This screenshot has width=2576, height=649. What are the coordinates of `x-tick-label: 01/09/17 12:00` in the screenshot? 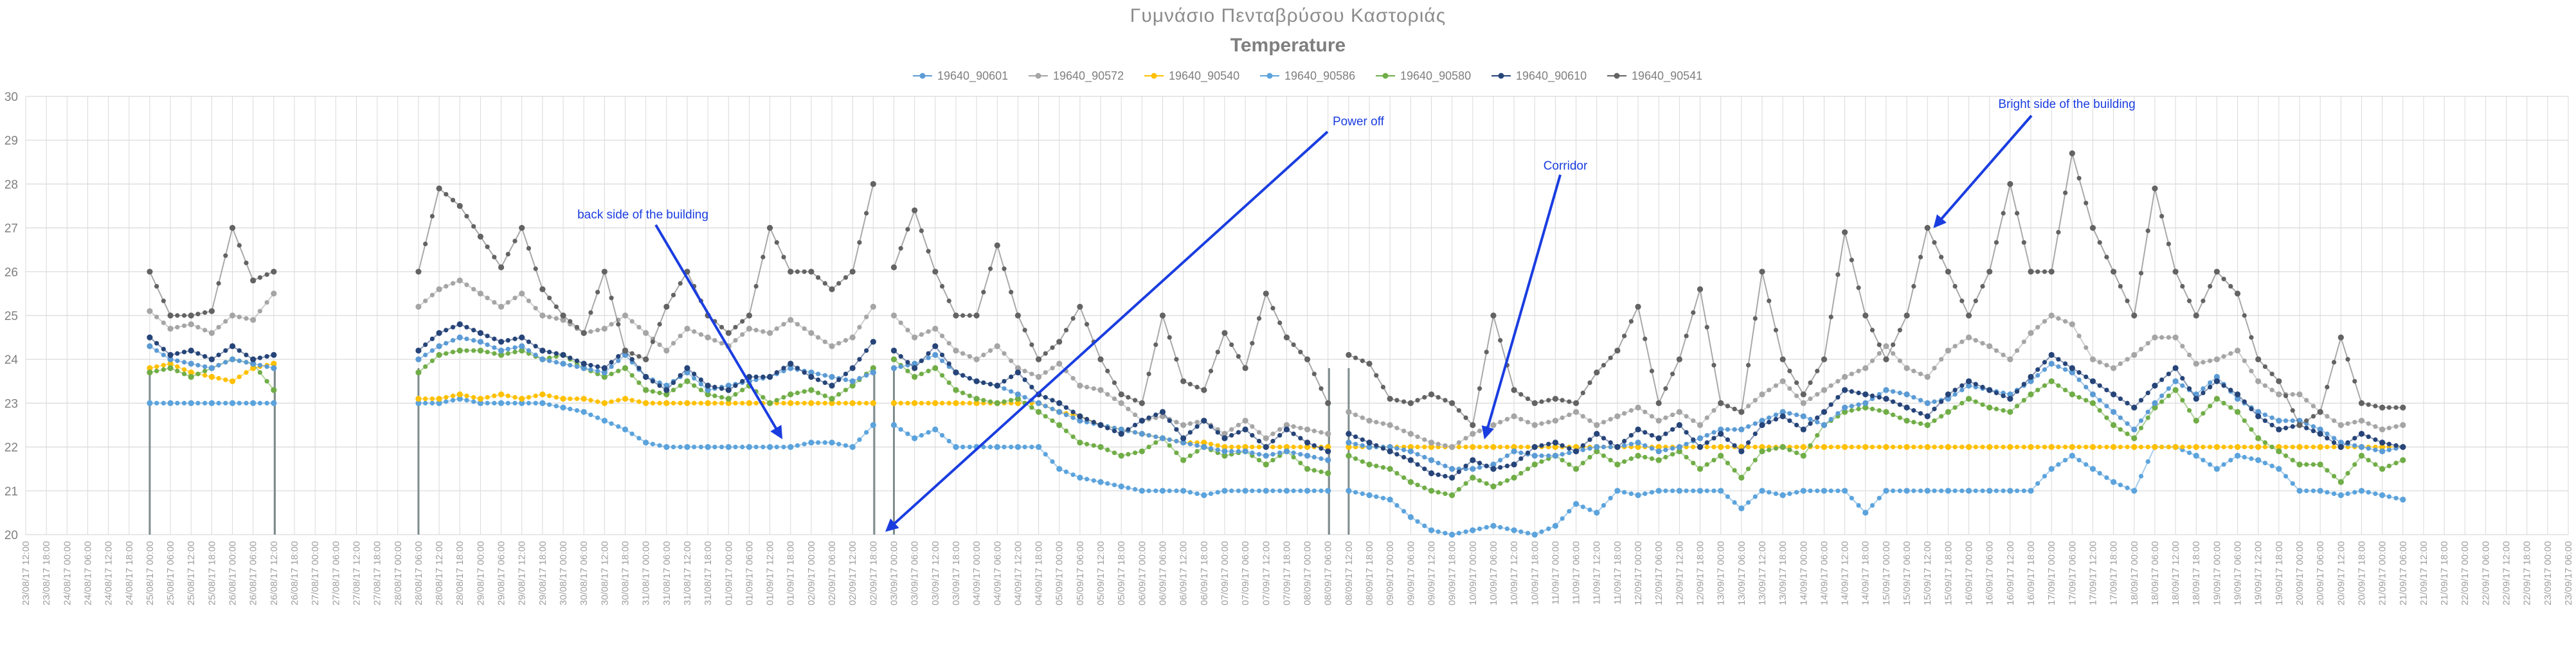 It's located at (770, 573).